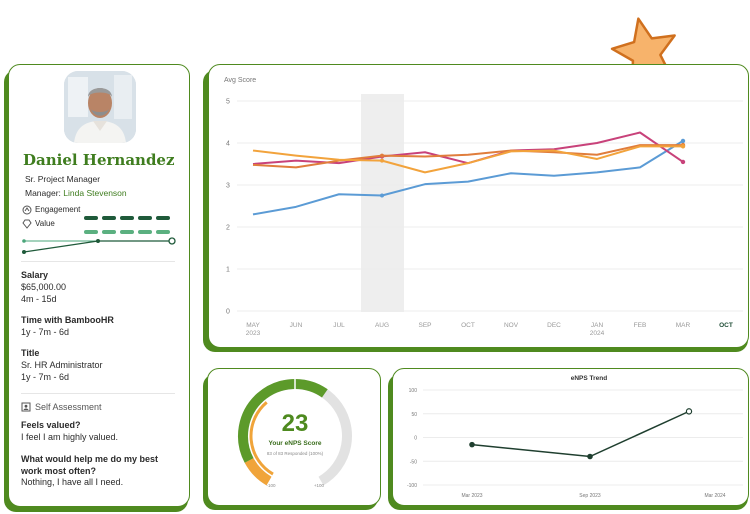 This screenshot has height=514, width=750. I want to click on trend-x-tick-label: Sep 2023, so click(590, 496).